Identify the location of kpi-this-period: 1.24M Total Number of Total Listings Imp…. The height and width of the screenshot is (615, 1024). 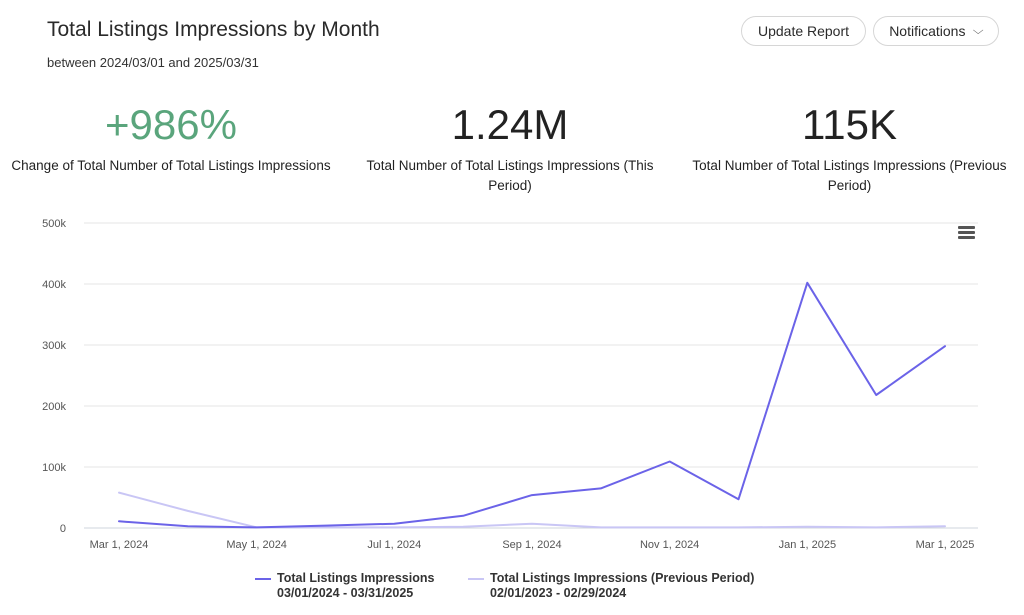
(510, 147).